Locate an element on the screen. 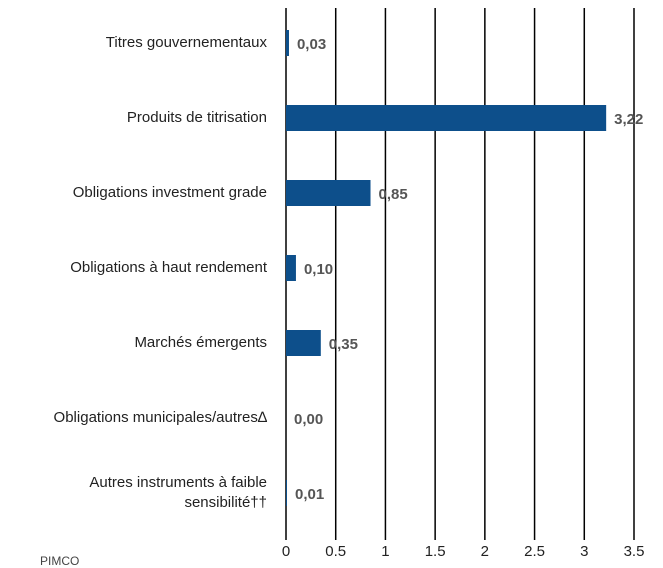  category-label: Obligations municipales/autres∆ is located at coordinates (160, 417).